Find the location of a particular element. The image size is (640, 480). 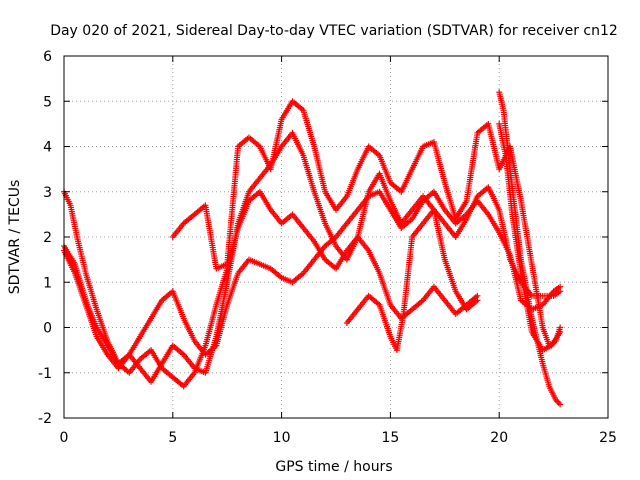

y-axis-label: SDTVAR / TECUs is located at coordinates (15, 237).